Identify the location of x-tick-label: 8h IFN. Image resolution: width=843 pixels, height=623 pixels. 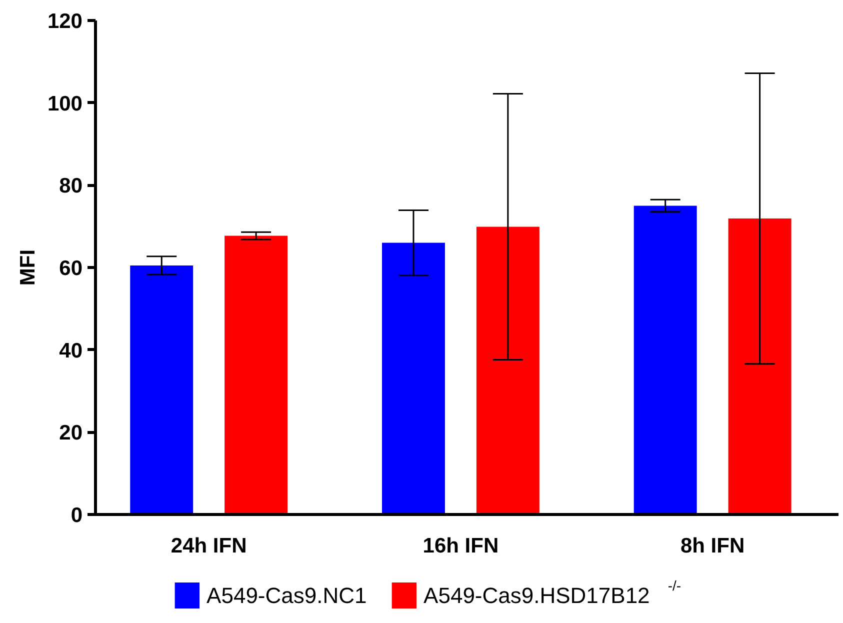
(712, 546).